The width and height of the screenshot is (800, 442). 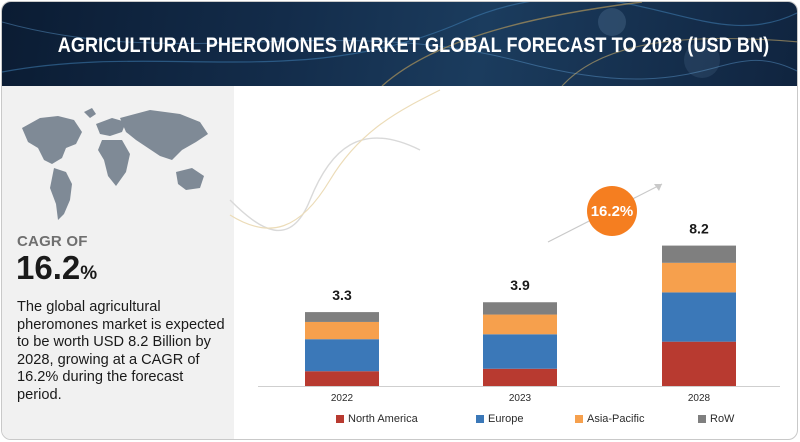 What do you see at coordinates (342, 398) in the screenshot?
I see `x-tick-label-2022: 2022` at bounding box center [342, 398].